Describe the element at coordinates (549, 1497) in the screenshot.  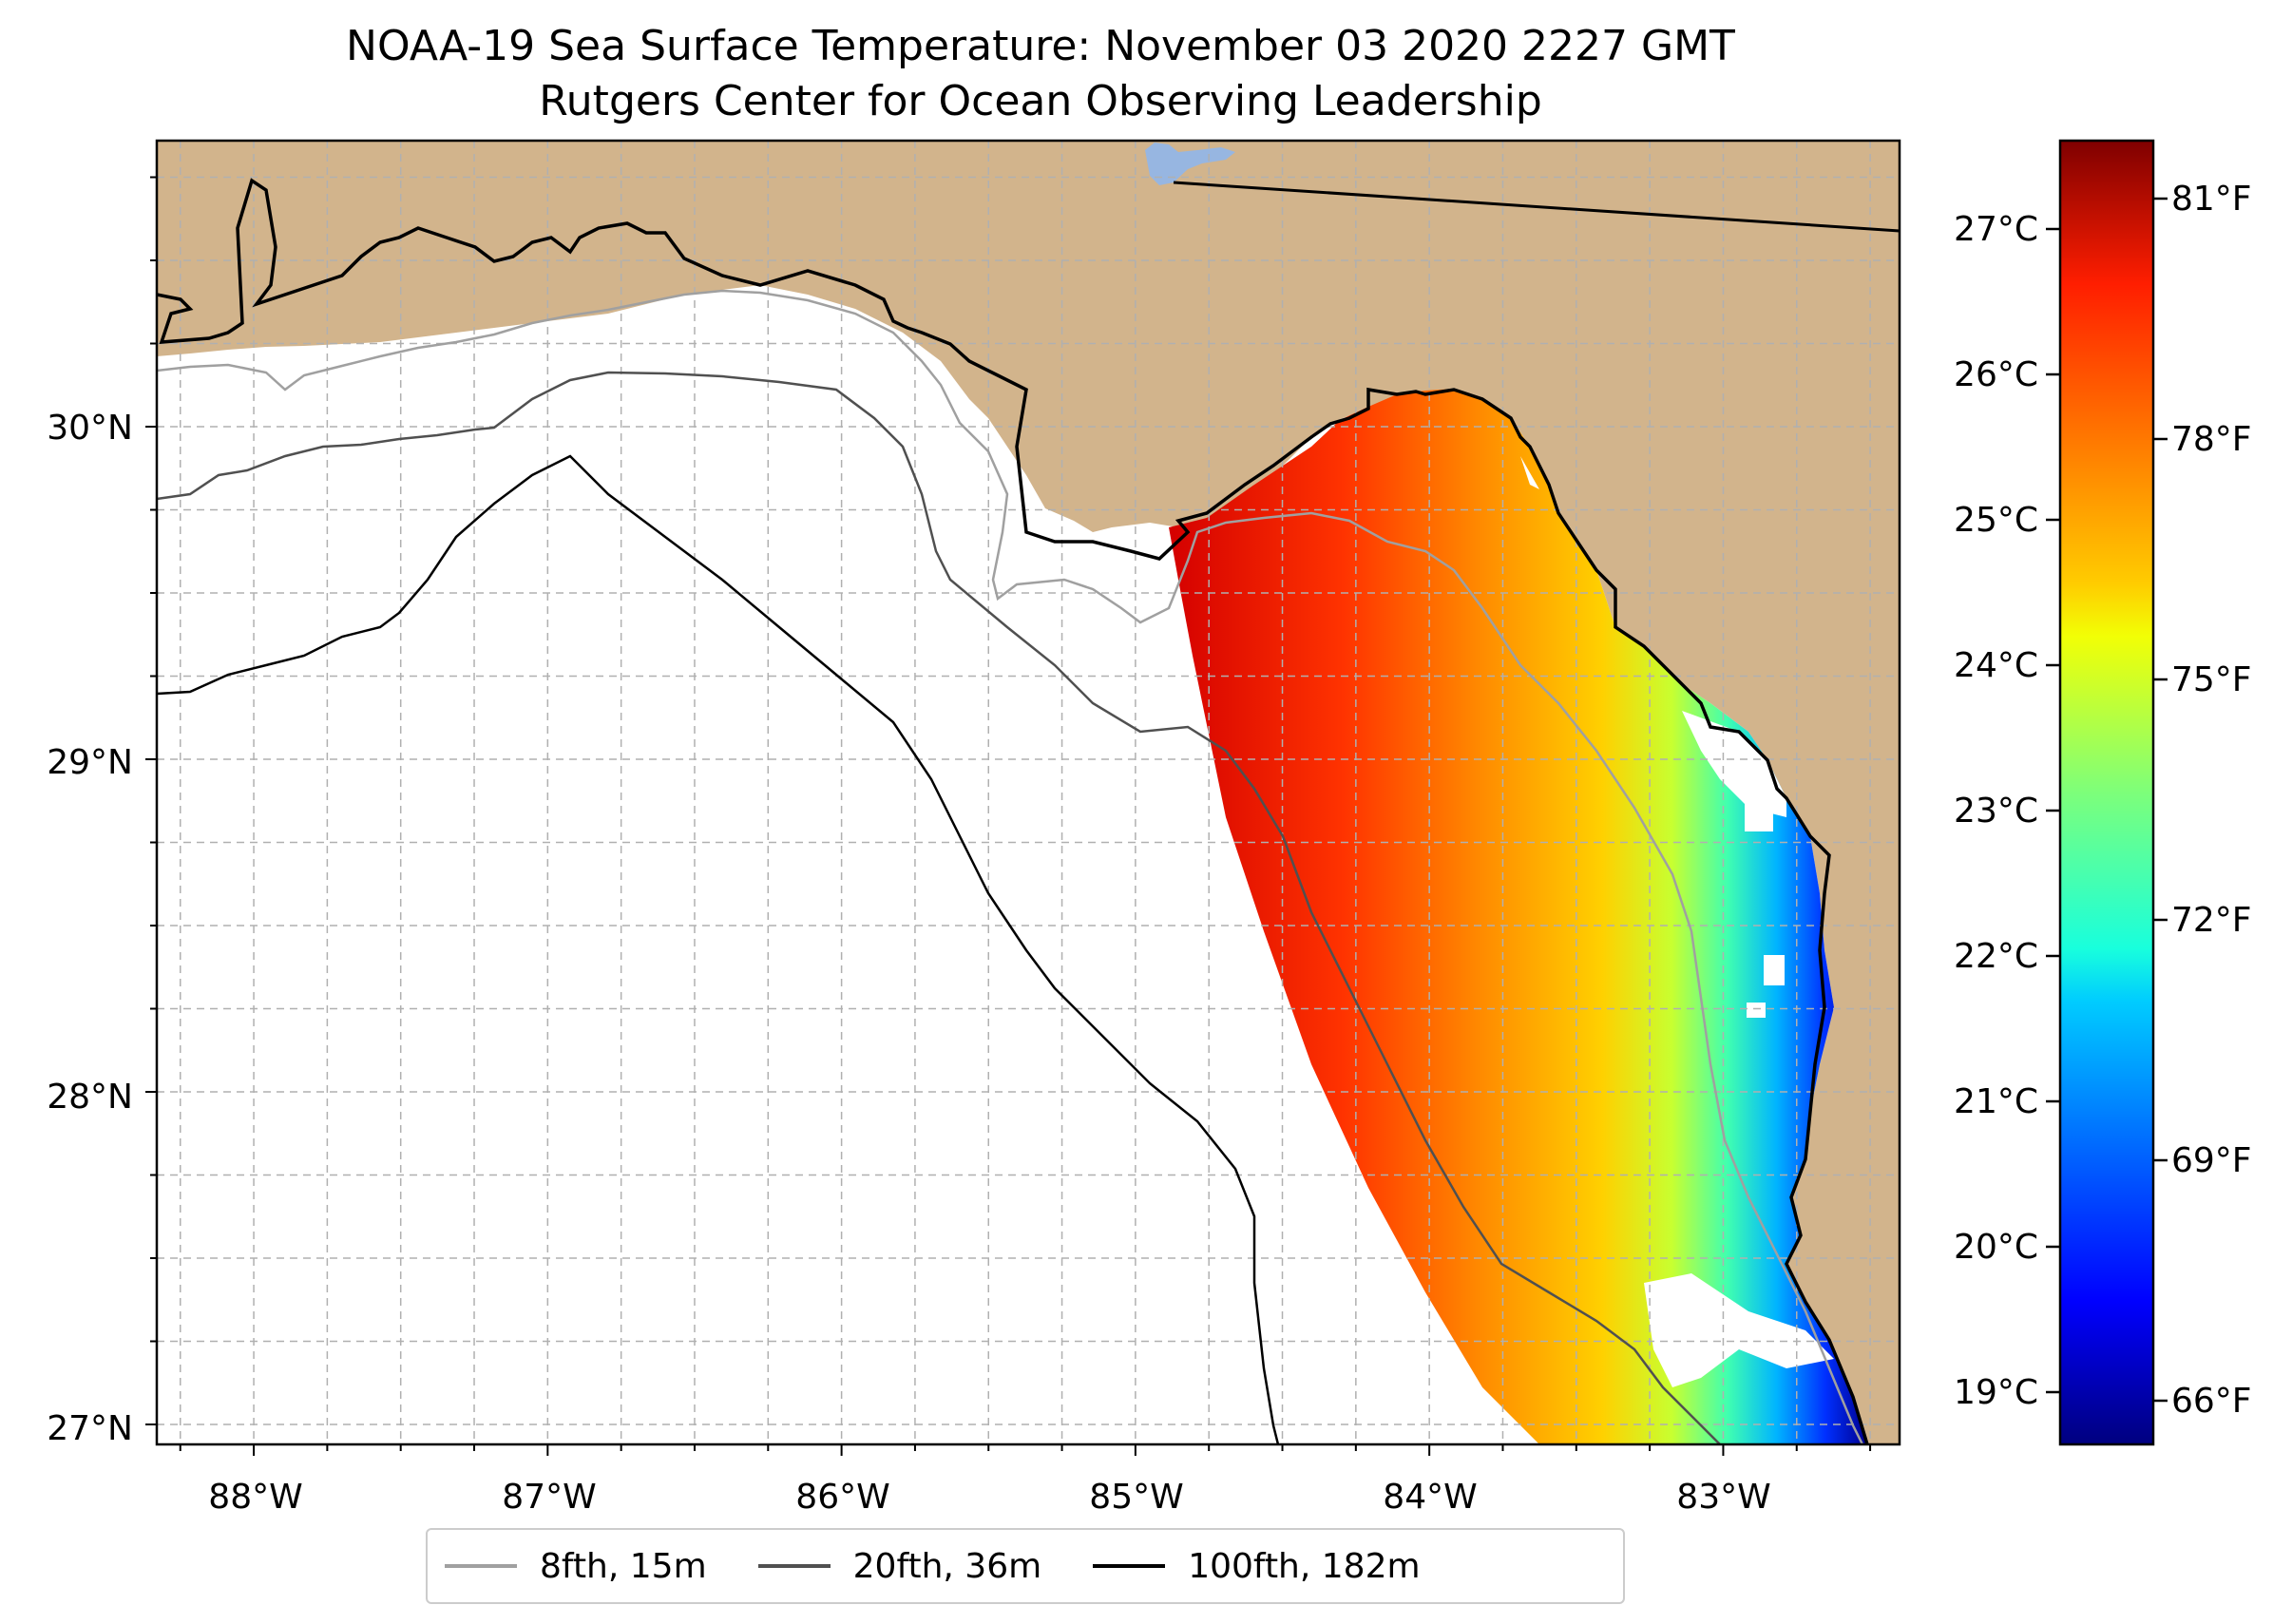
I see `lon-tick-label: 87°W` at that location.